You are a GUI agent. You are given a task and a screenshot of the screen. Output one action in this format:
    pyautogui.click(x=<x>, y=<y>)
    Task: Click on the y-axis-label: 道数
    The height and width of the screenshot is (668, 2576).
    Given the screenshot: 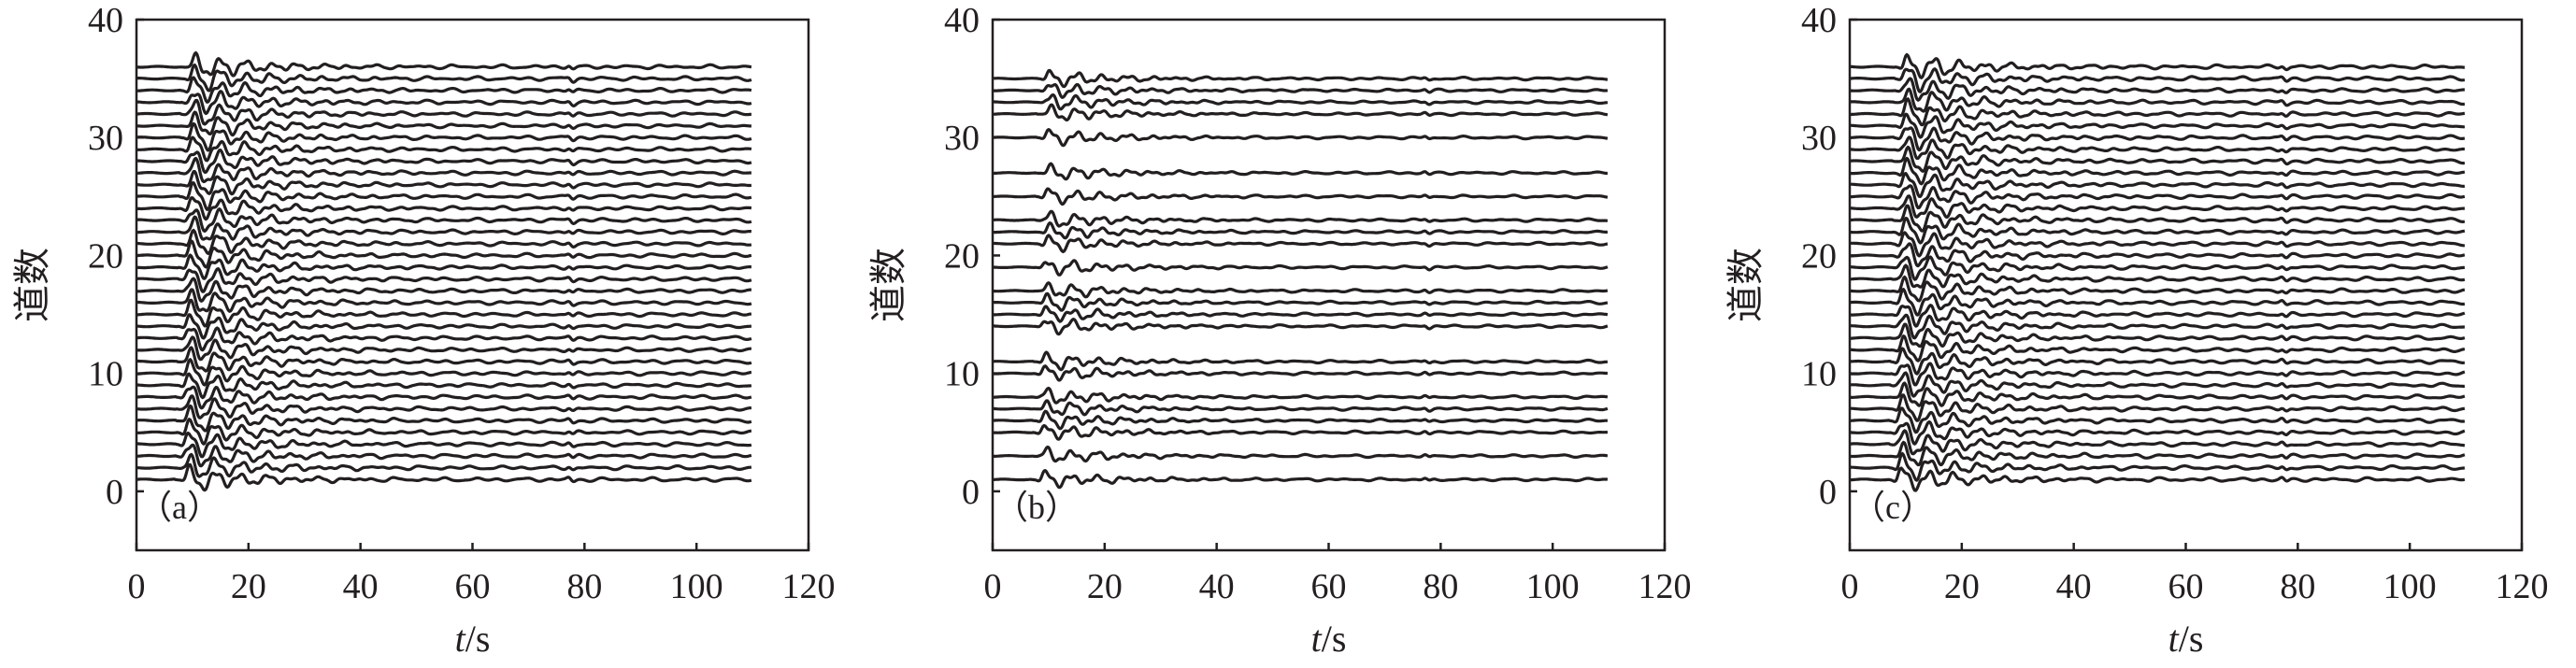 What is the action you would take?
    pyautogui.click(x=1745, y=285)
    